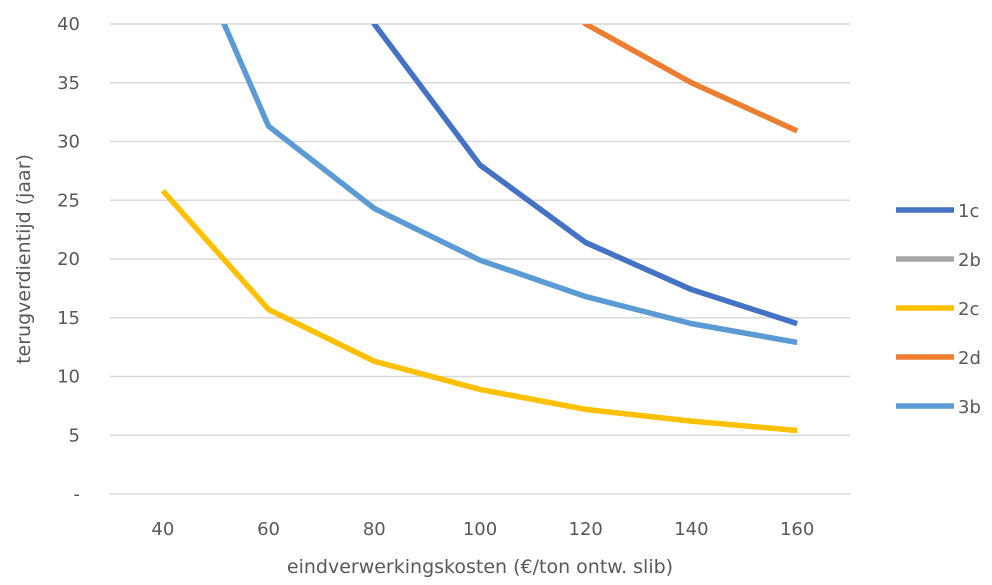 The image size is (992, 585). What do you see at coordinates (68, 318) in the screenshot?
I see `y-tick-label: 15` at bounding box center [68, 318].